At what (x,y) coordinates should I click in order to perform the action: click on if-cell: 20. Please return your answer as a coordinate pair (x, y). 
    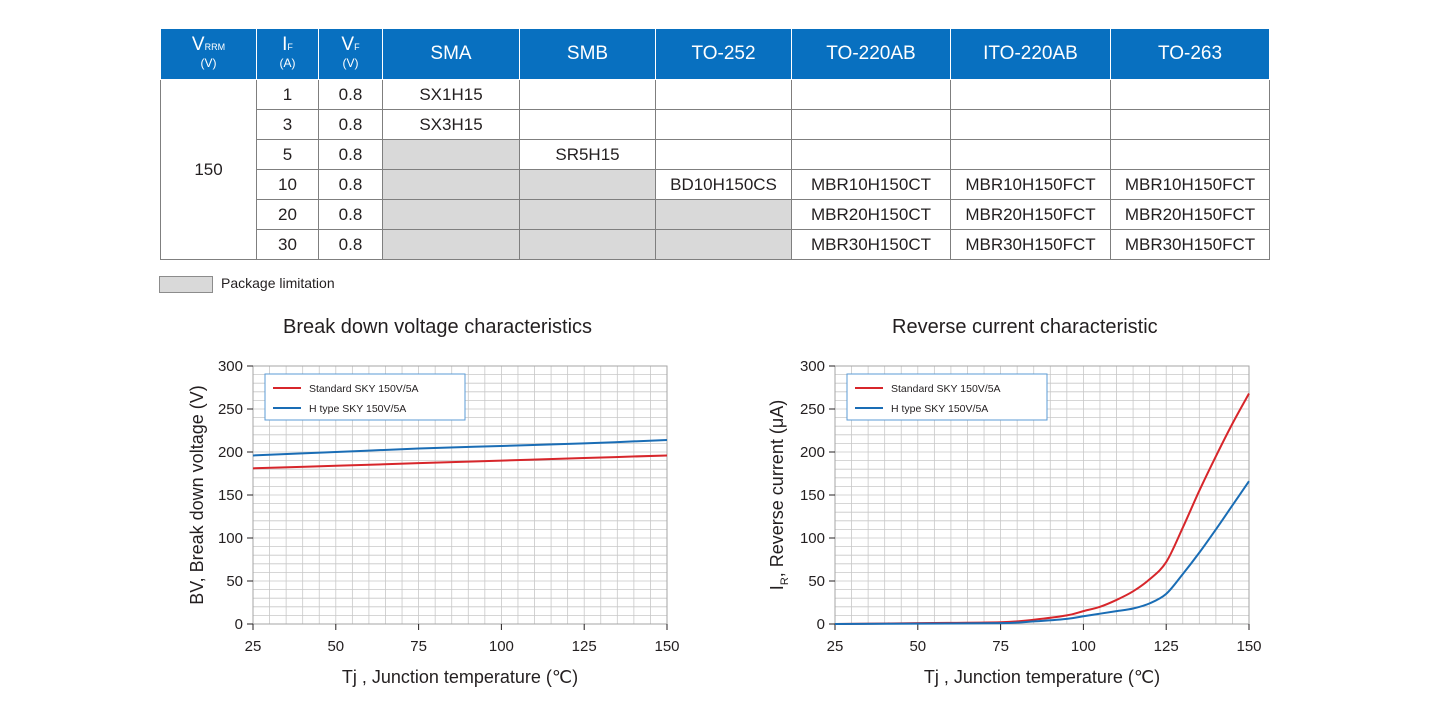
    Looking at the image, I should click on (287, 214).